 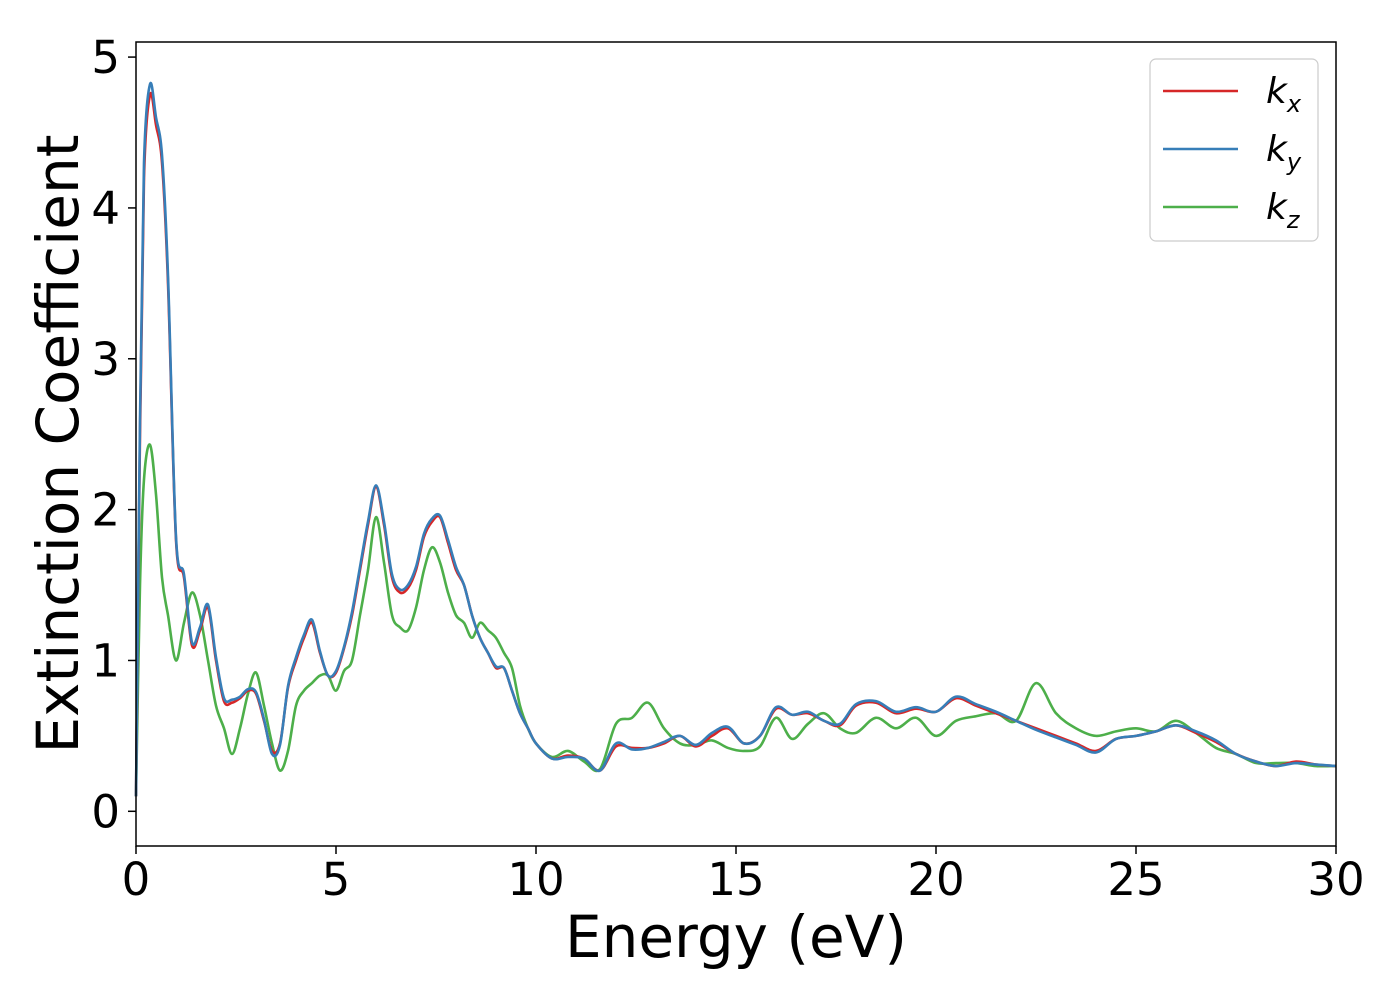 I want to click on x-tick-label: 25, so click(x=1135, y=879).